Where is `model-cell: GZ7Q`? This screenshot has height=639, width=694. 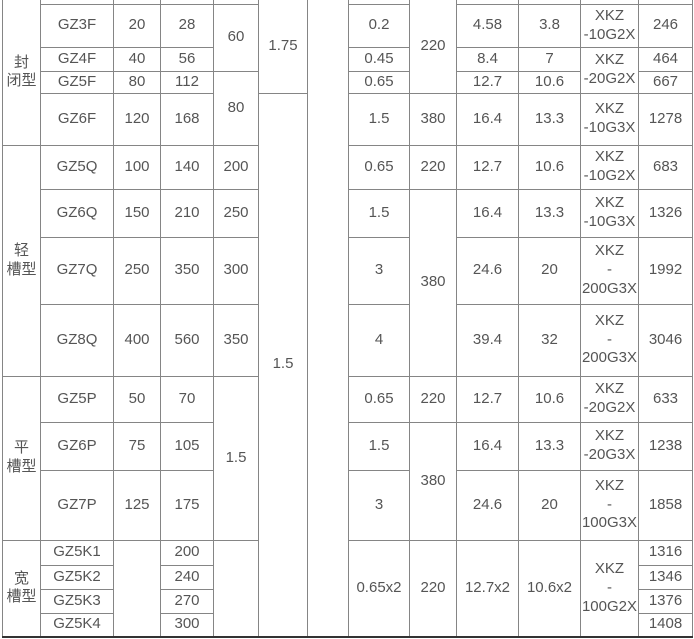 model-cell: GZ7Q is located at coordinates (77, 270).